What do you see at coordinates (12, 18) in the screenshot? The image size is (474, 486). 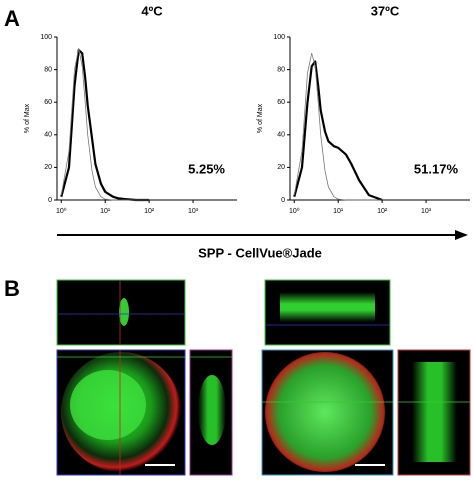 I see `panel-label: A` at bounding box center [12, 18].